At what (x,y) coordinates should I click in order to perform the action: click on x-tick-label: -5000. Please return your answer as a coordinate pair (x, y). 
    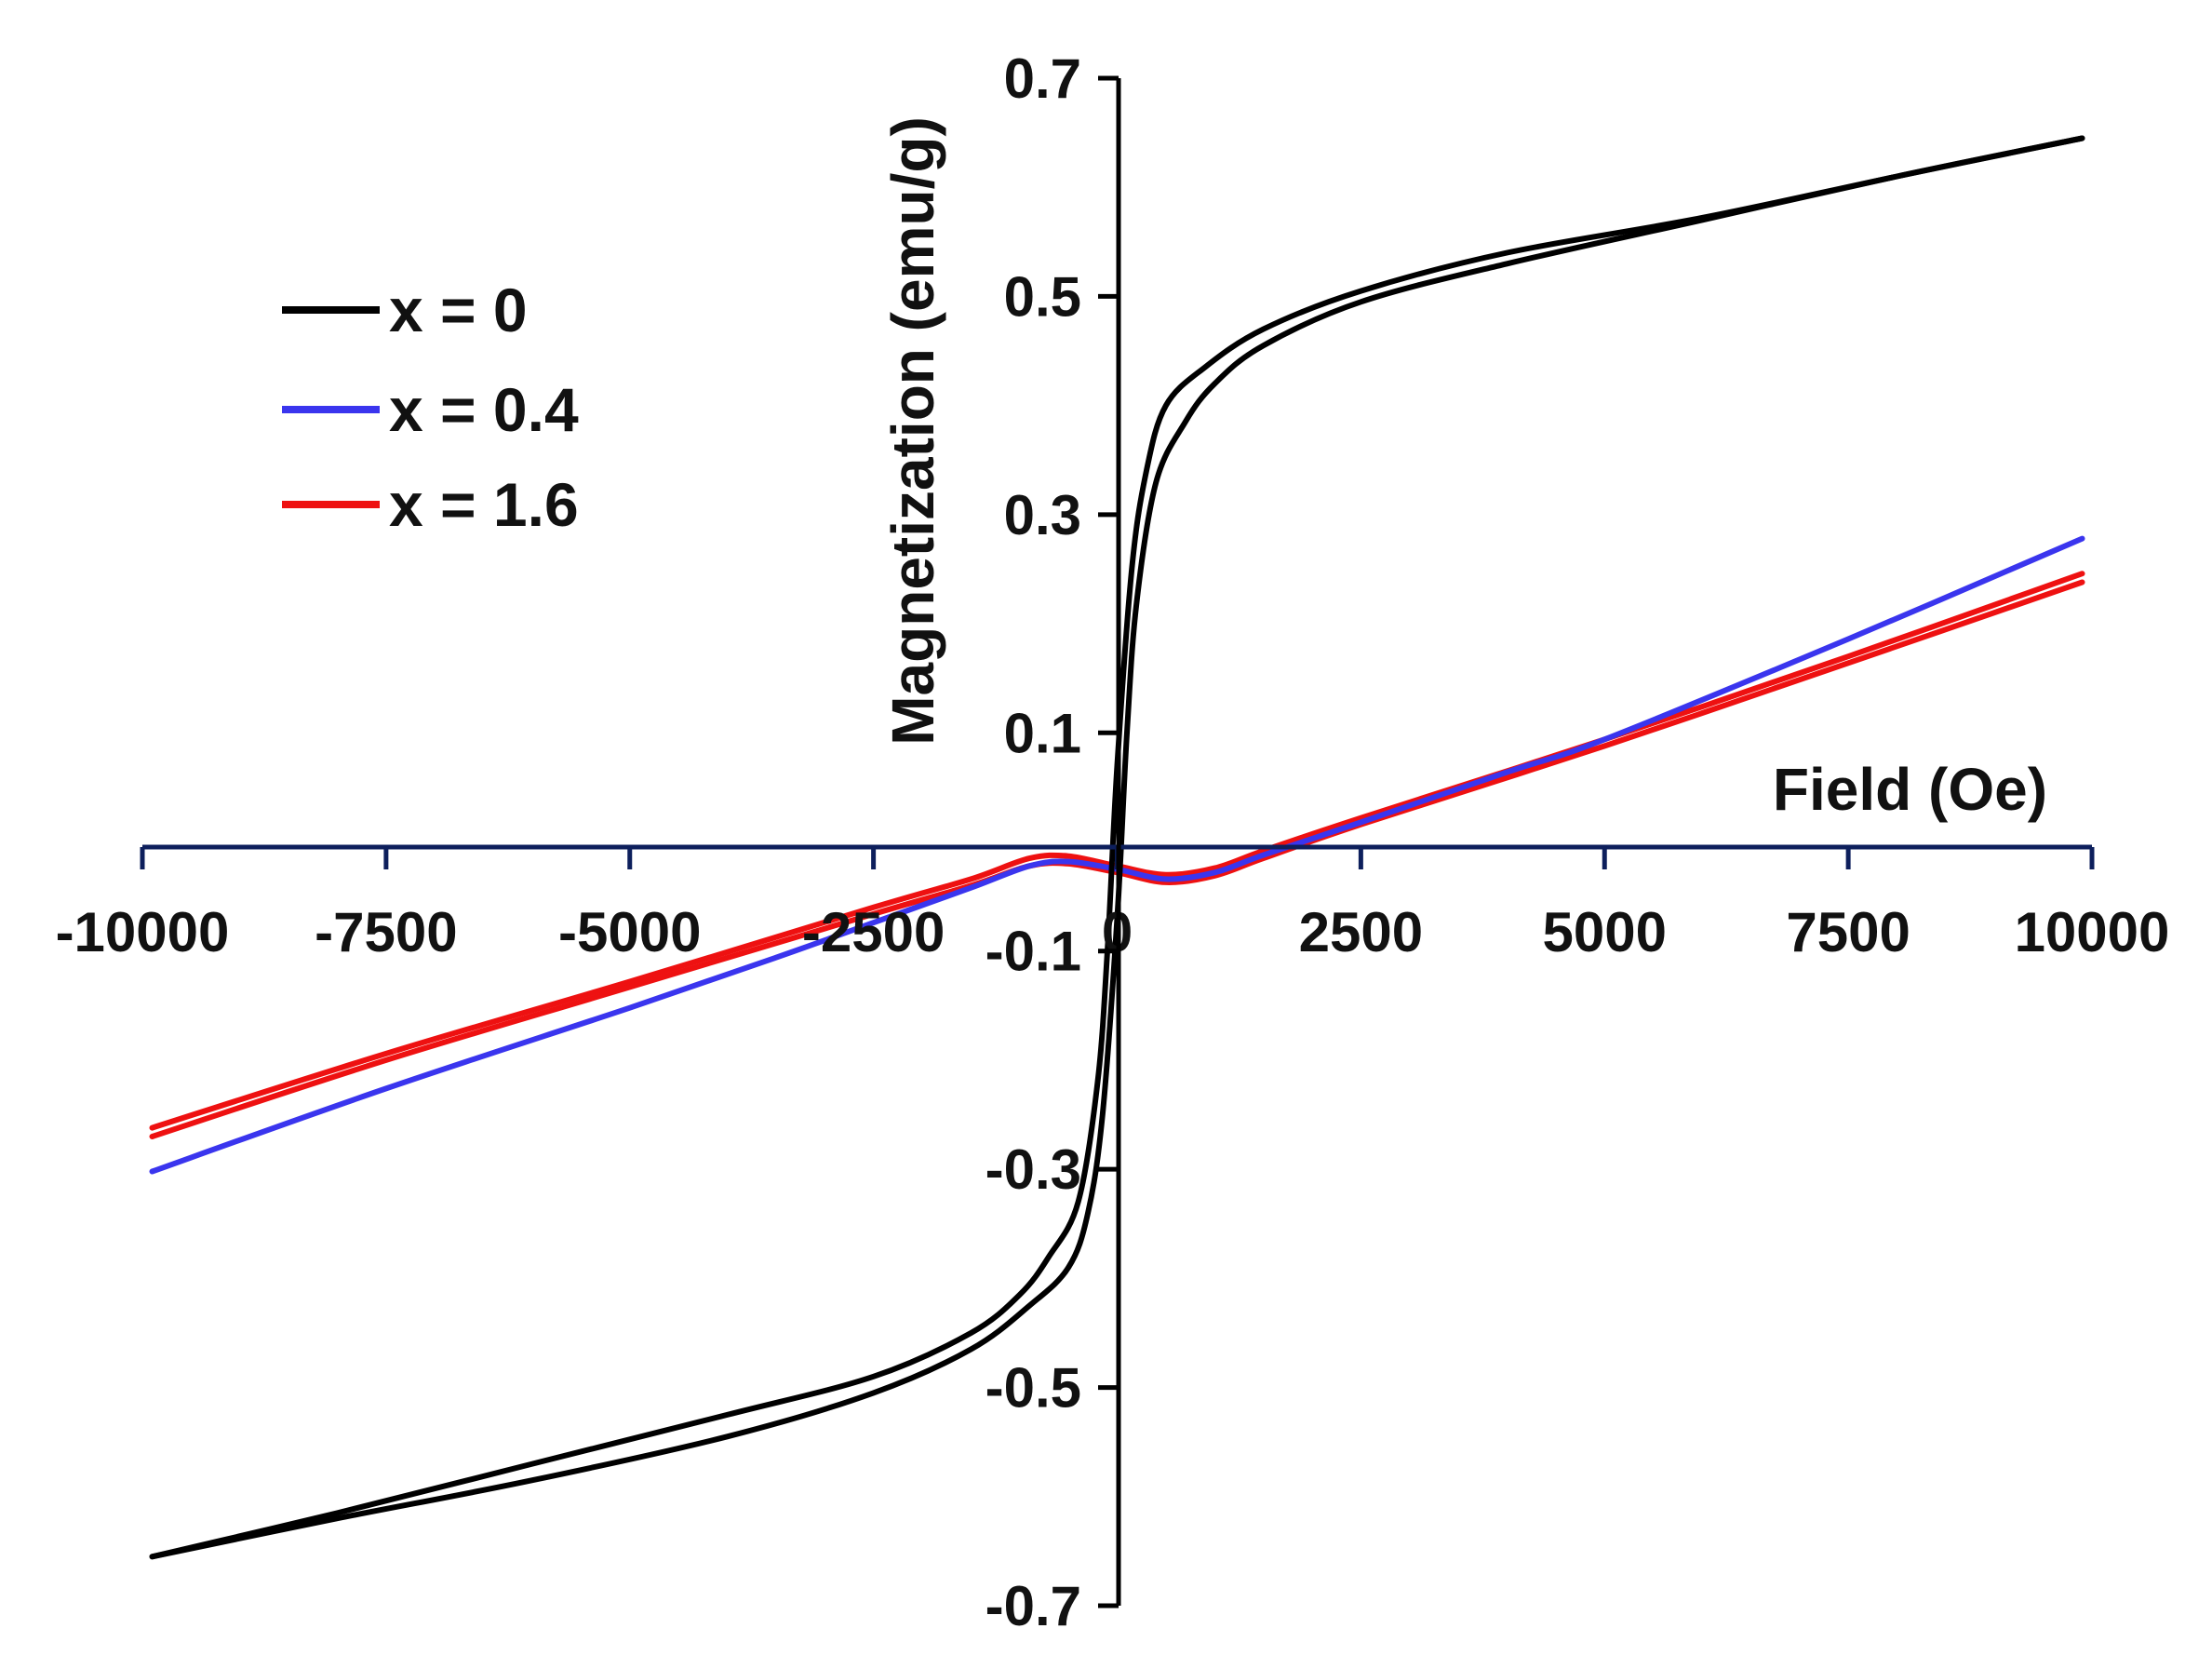
    Looking at the image, I should click on (629, 932).